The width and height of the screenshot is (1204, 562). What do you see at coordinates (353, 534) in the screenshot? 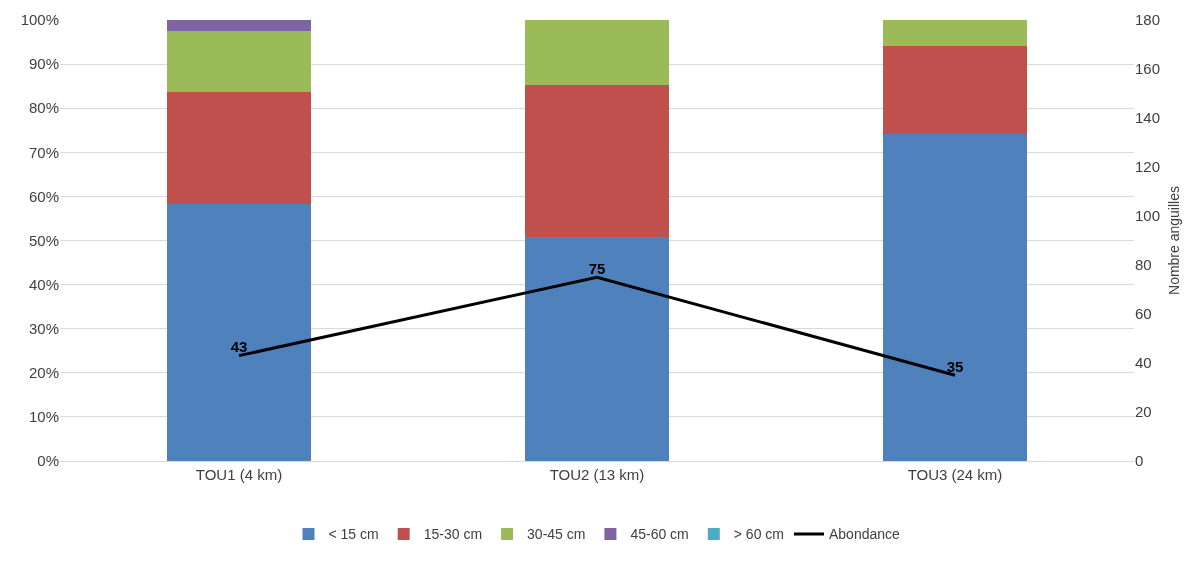
I see `legend-label: < 15 cm` at bounding box center [353, 534].